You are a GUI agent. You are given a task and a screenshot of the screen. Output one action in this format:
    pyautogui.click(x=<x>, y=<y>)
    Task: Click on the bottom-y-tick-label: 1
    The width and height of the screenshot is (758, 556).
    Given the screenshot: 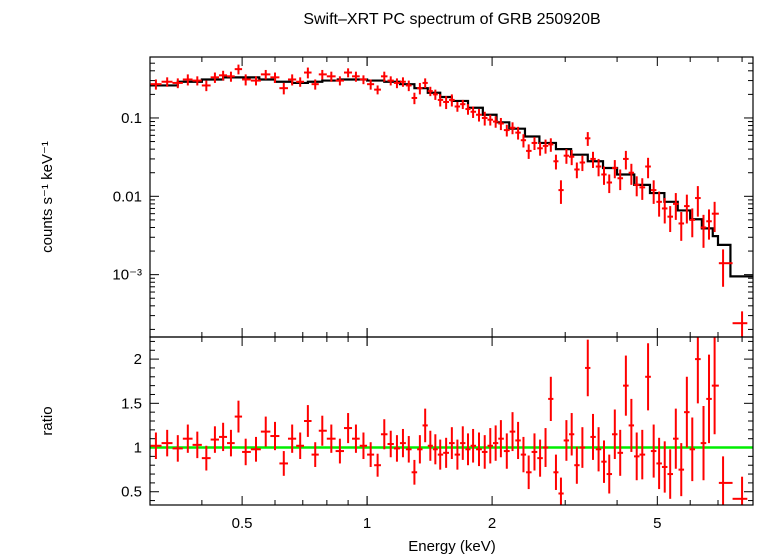 What is the action you would take?
    pyautogui.click(x=138, y=448)
    